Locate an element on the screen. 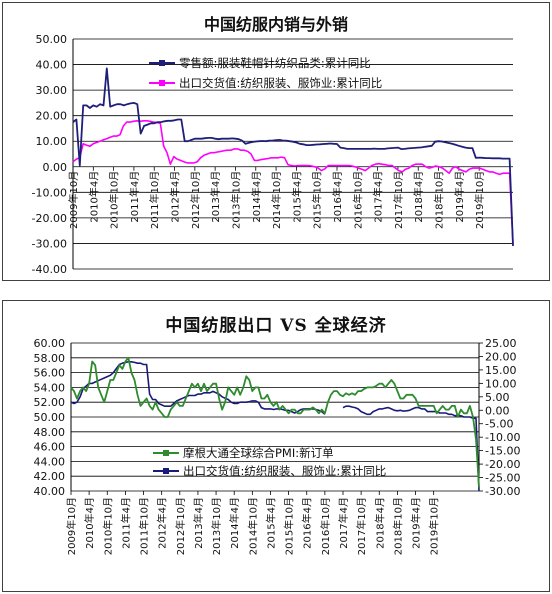 This screenshot has height=594, width=552. y-left-tick-label: 42.00 is located at coordinates (50, 476).